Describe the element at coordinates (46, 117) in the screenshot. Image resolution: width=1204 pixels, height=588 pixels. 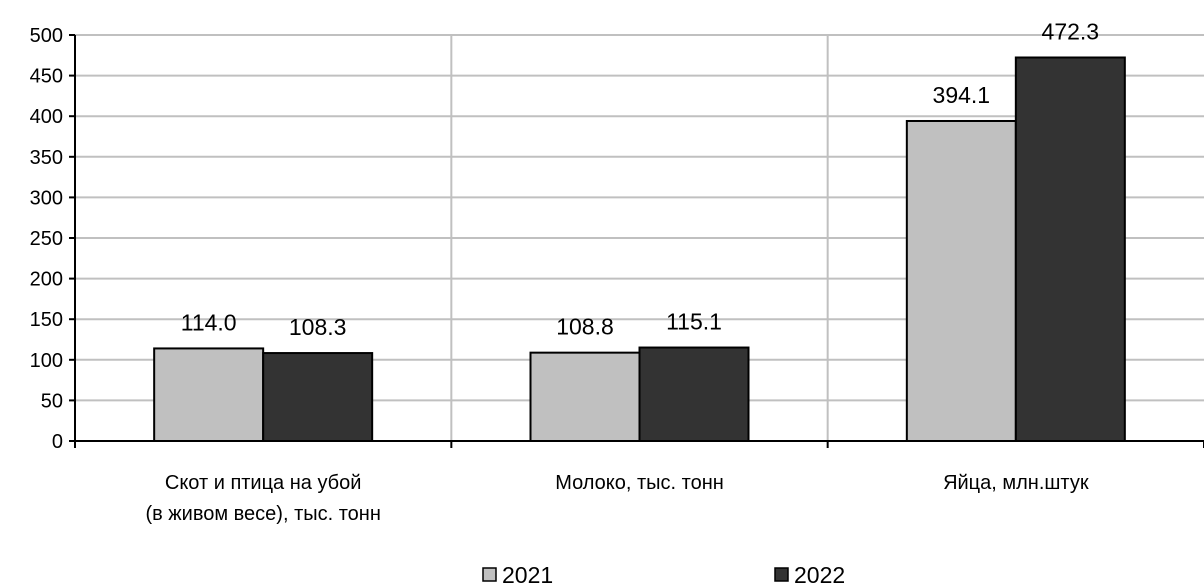
I see `y-tick-label-400: 400` at that location.